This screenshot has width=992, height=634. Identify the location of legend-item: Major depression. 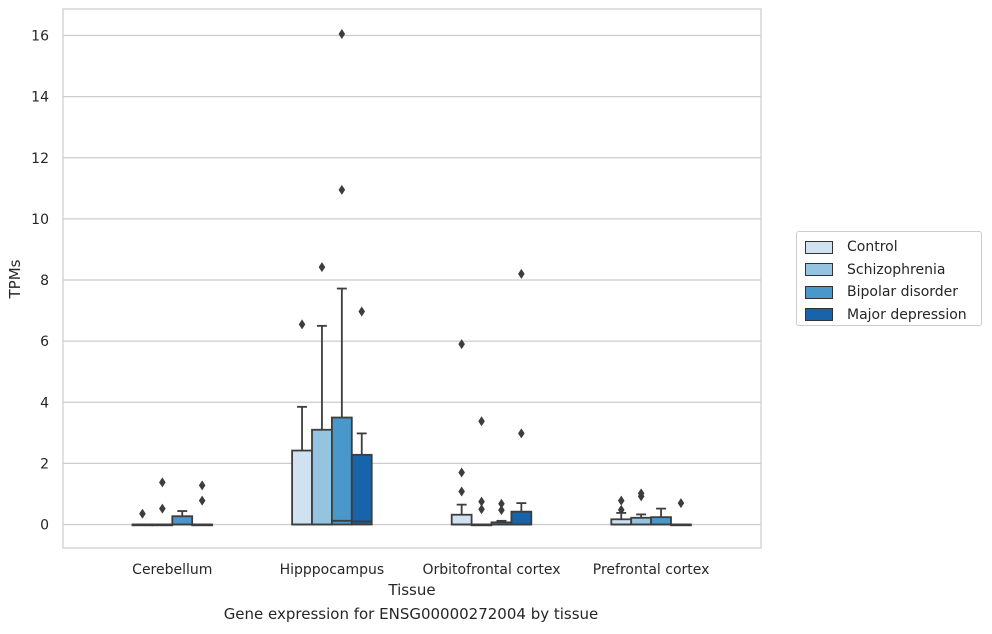
(889, 315).